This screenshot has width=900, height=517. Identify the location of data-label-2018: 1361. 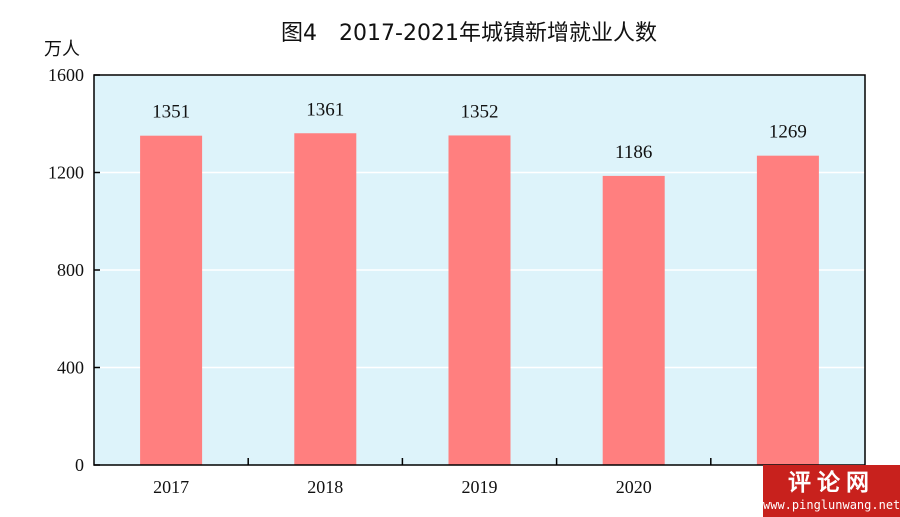
(325, 109).